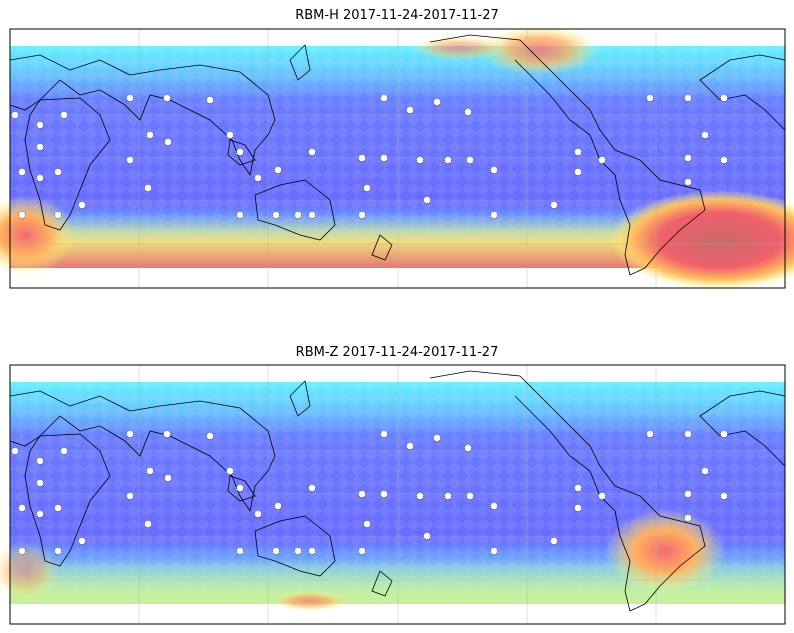 The image size is (794, 633). I want to click on panel-title: RBM-H 2017-11-24-2017-11-27, so click(397, 15).